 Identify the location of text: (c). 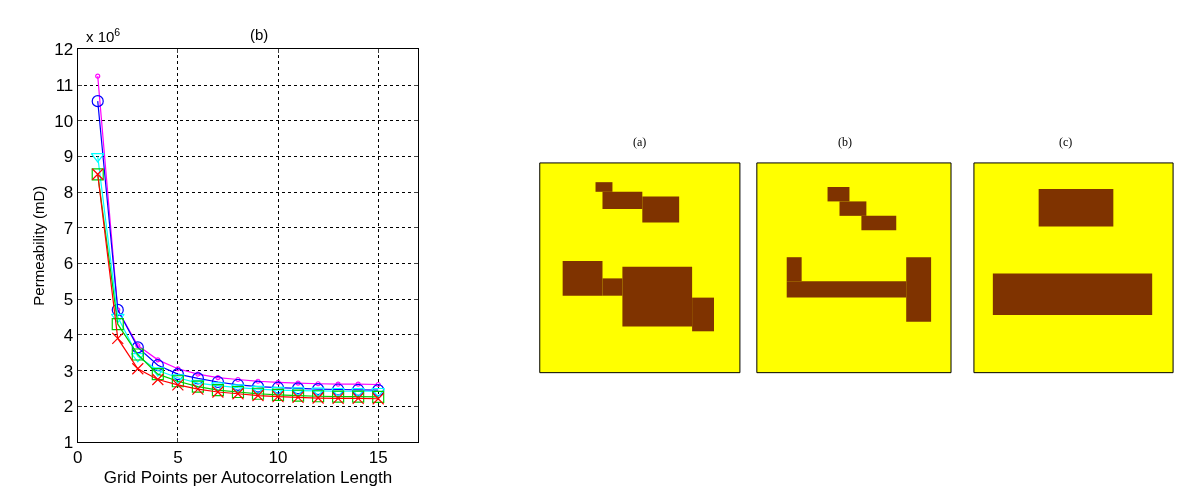
(1066, 142).